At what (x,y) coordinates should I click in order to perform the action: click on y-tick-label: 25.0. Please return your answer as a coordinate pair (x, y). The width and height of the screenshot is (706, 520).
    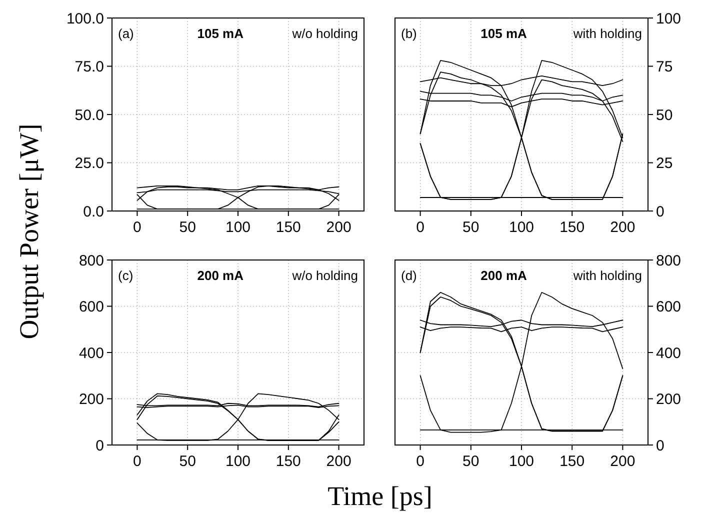
    Looking at the image, I should click on (89, 163).